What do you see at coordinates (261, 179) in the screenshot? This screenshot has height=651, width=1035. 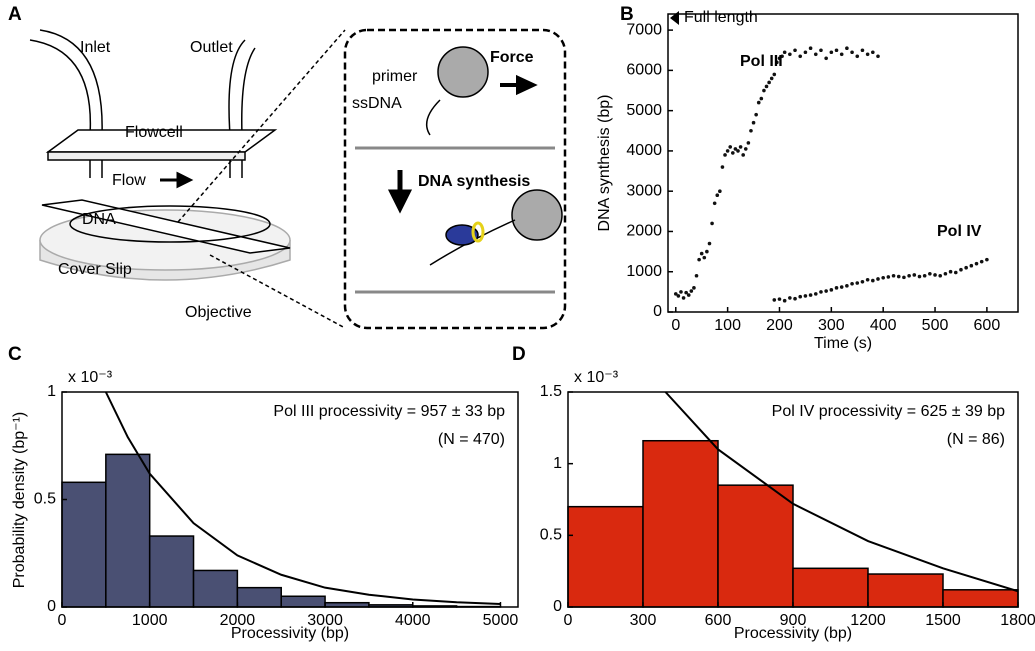 I see `zoom-line` at bounding box center [261, 179].